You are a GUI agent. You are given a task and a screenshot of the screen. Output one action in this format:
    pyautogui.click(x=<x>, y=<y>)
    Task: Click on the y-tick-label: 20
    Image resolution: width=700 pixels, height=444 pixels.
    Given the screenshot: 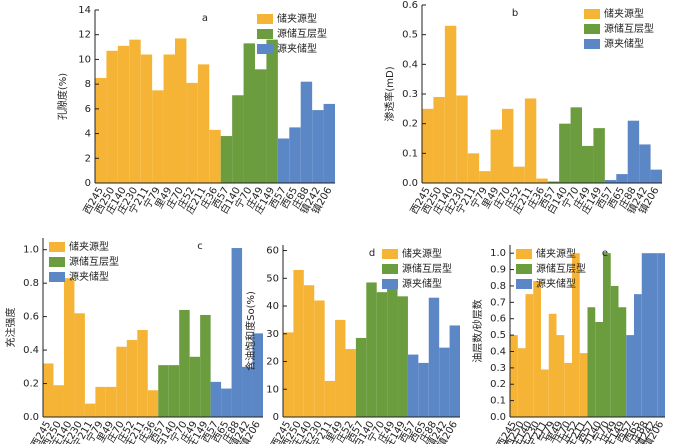 What is the action you would take?
    pyautogui.click(x=272, y=362)
    